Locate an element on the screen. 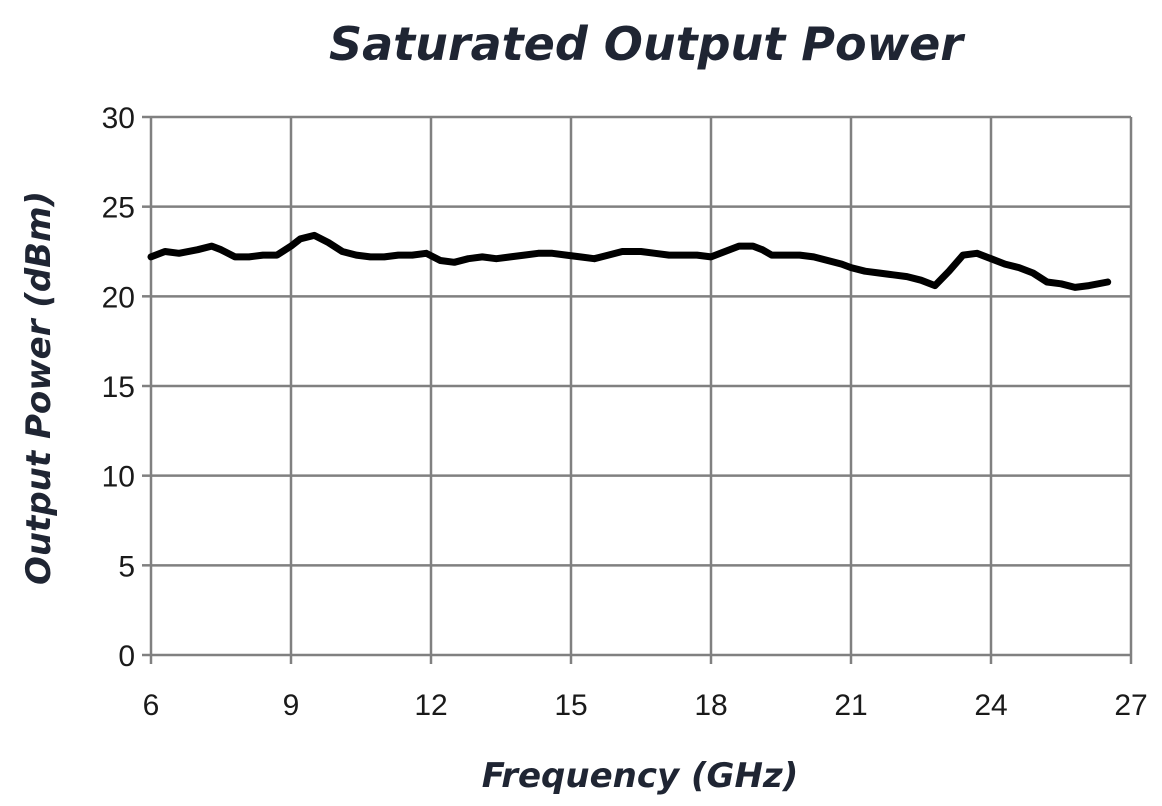  x-tick-label: 27 is located at coordinates (1130, 705).